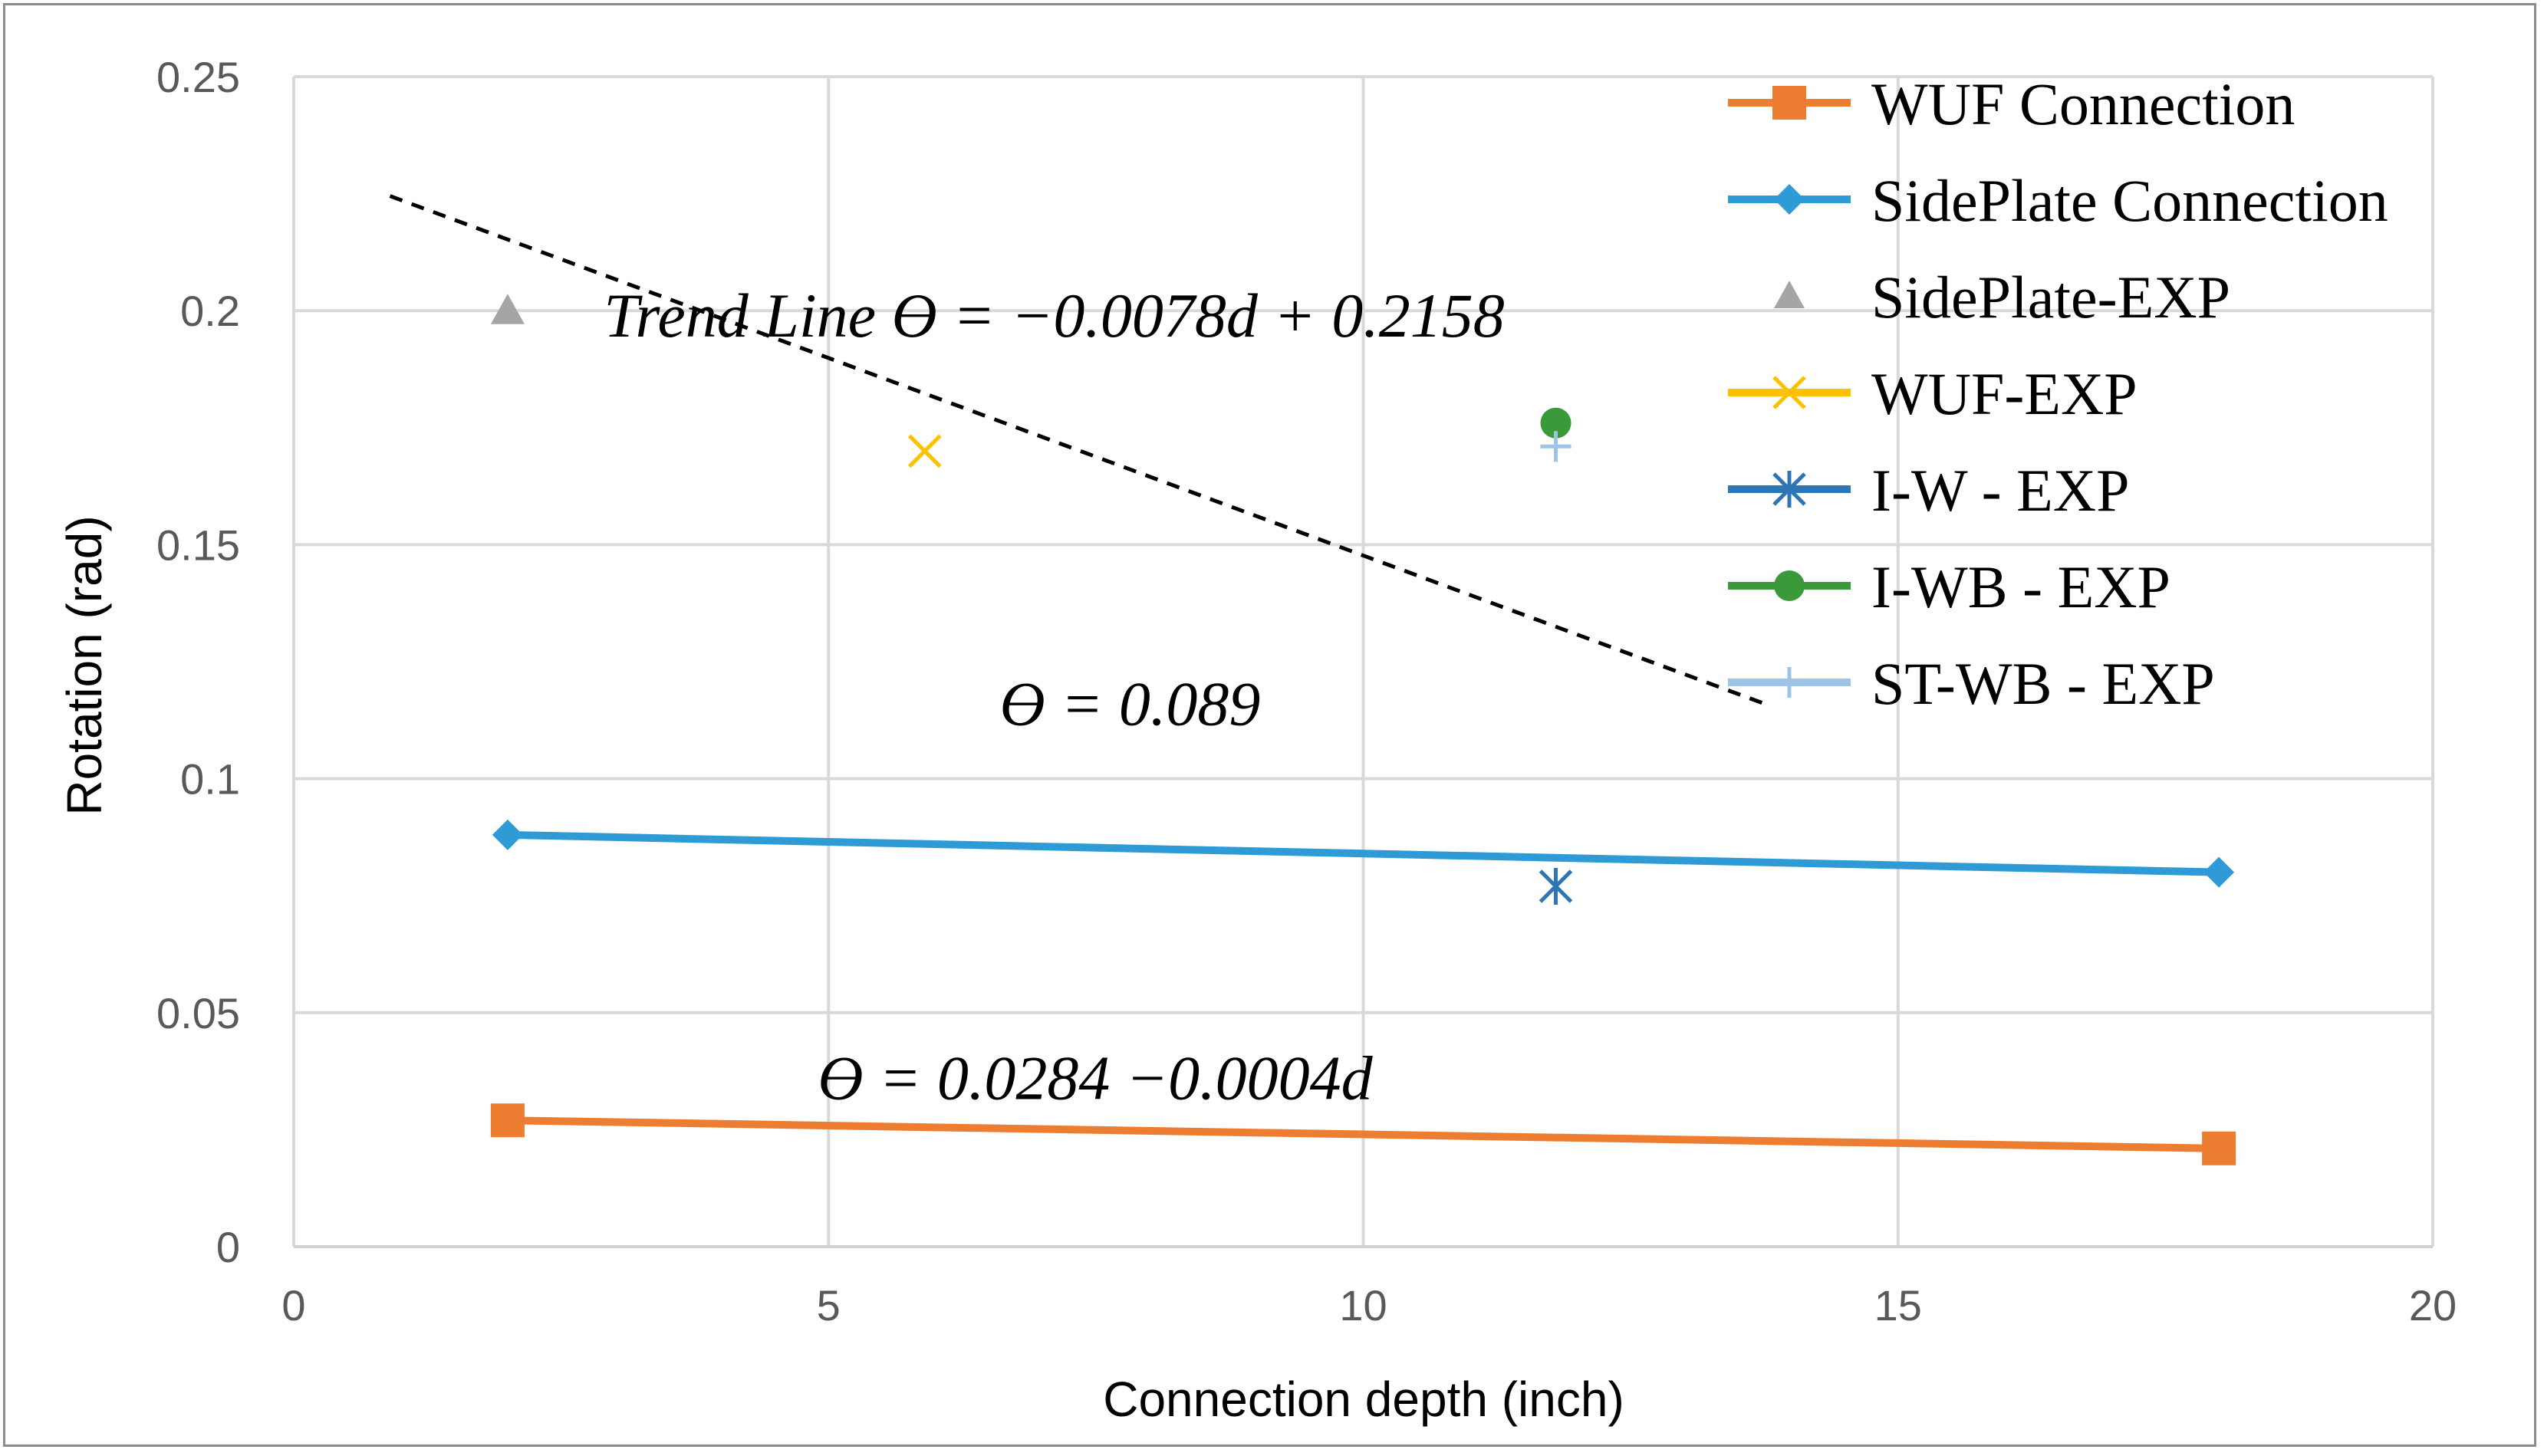 The width and height of the screenshot is (2544, 1456). Describe the element at coordinates (198, 545) in the screenshot. I see `y-tick-label: 0.15` at that location.